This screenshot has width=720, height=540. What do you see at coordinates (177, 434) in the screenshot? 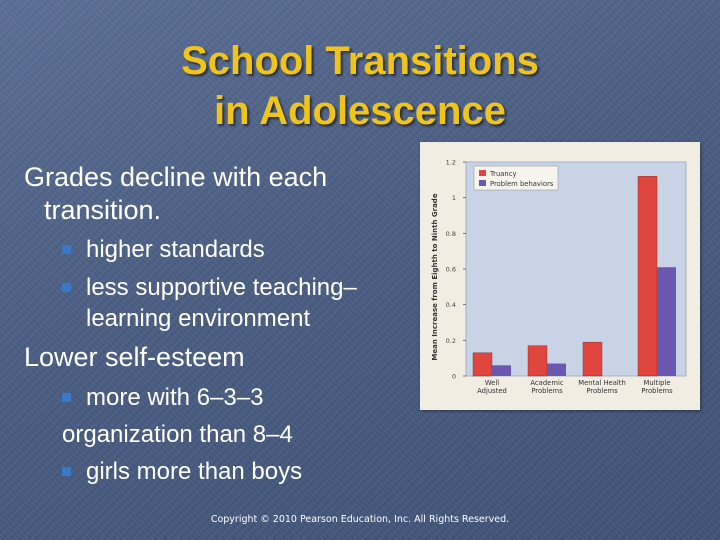
I see `sub-bullet-organization-line-2: organization than 8–4` at bounding box center [177, 434].